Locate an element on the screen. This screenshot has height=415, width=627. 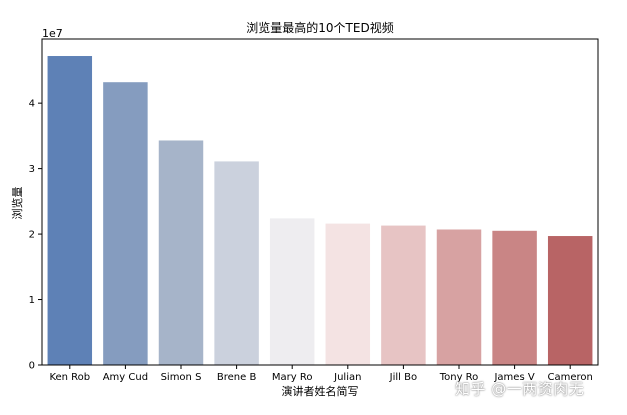
y-tick-label: 4 is located at coordinates (32, 104).